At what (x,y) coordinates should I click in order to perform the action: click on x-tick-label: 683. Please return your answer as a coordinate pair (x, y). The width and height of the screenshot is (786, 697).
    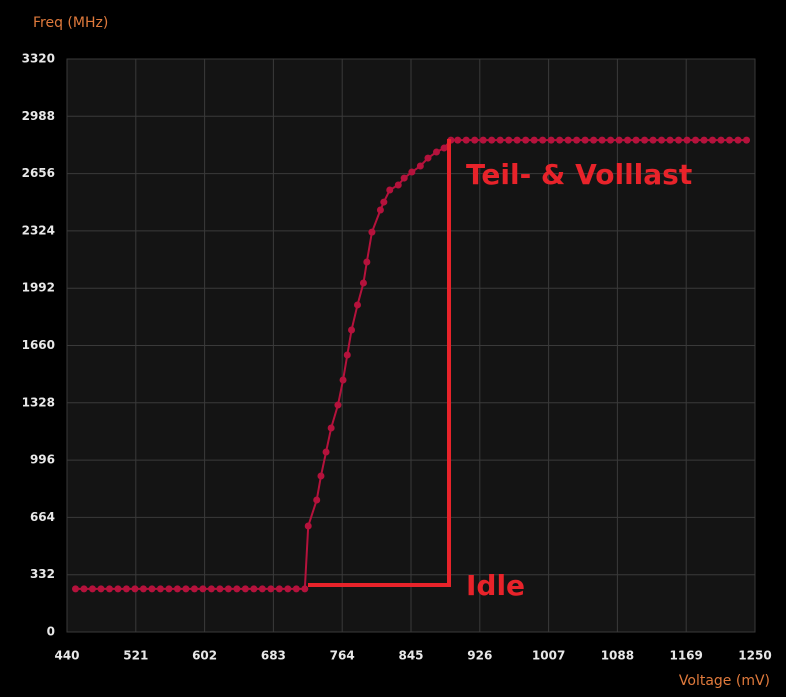
    Looking at the image, I should click on (273, 656).